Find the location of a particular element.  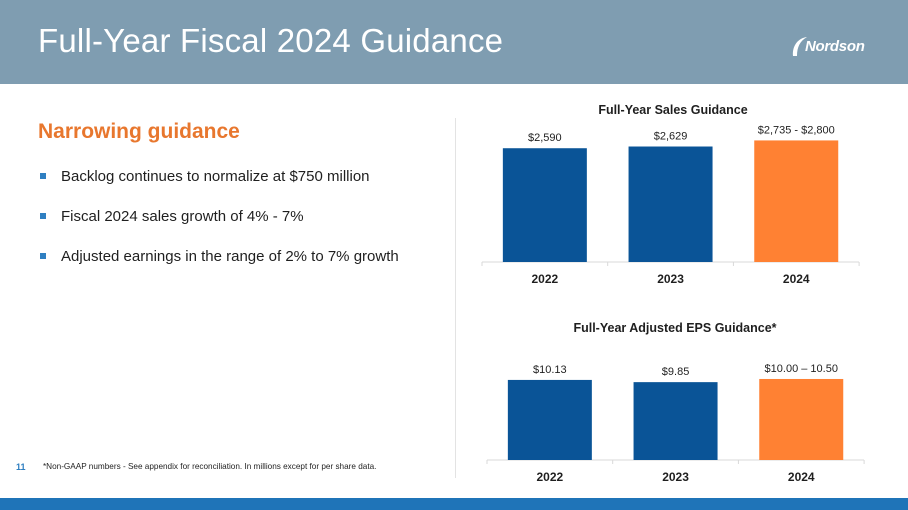

data-label-2022: $2,590 is located at coordinates (545, 138).